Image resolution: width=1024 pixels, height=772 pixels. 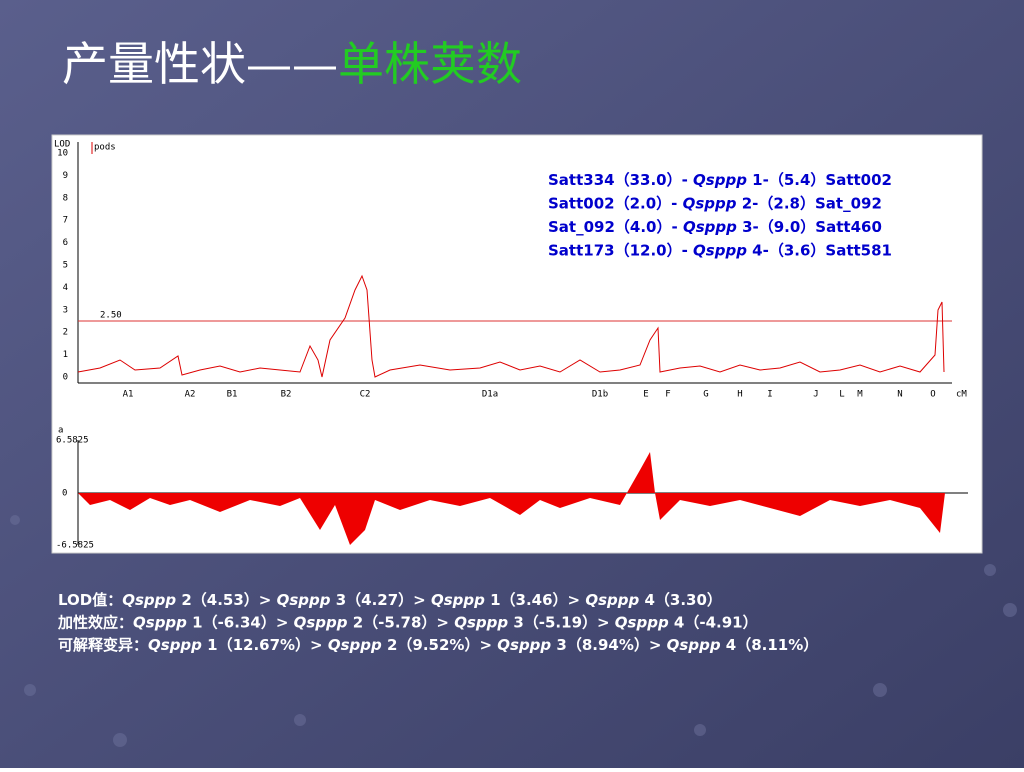 I want to click on annotation-part: Satt002（2.0）-, so click(x=615, y=203).